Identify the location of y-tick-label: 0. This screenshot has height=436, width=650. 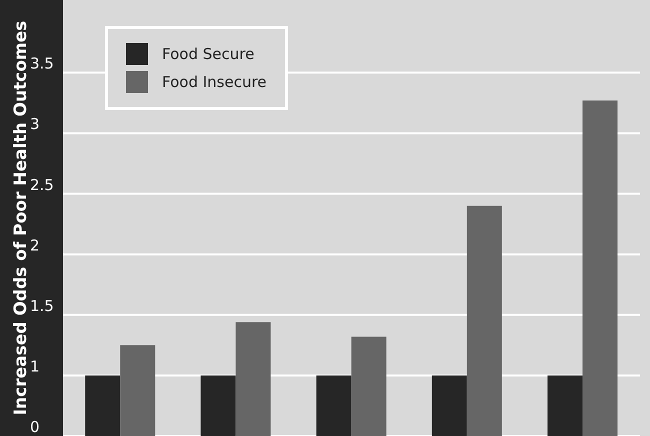
(35, 427).